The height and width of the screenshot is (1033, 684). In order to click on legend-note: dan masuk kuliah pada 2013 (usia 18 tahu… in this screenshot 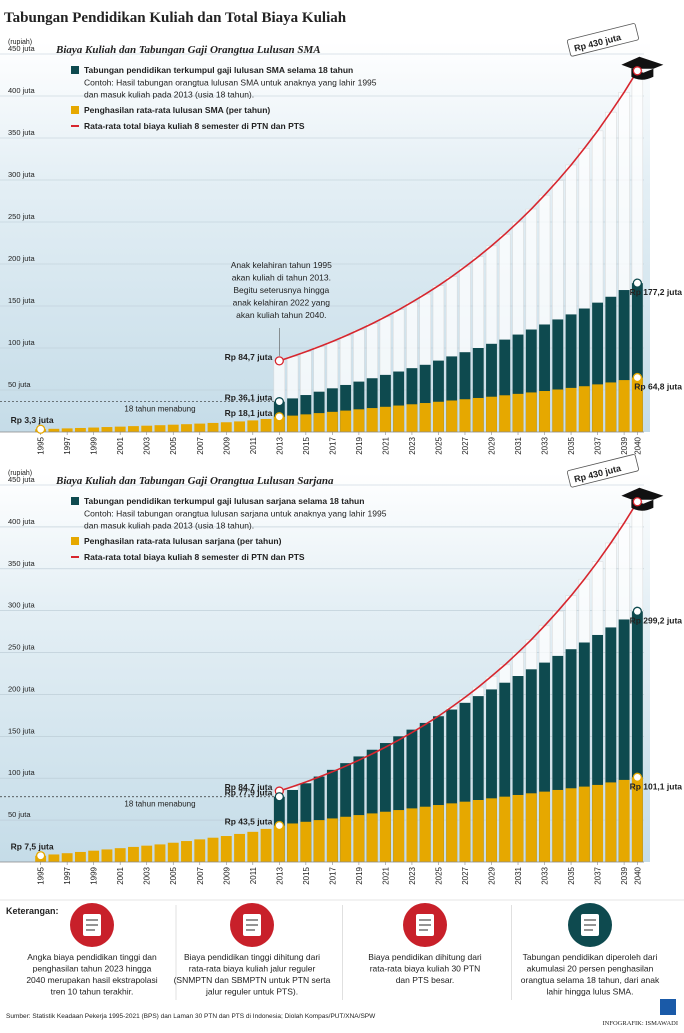, I will do `click(169, 95)`.